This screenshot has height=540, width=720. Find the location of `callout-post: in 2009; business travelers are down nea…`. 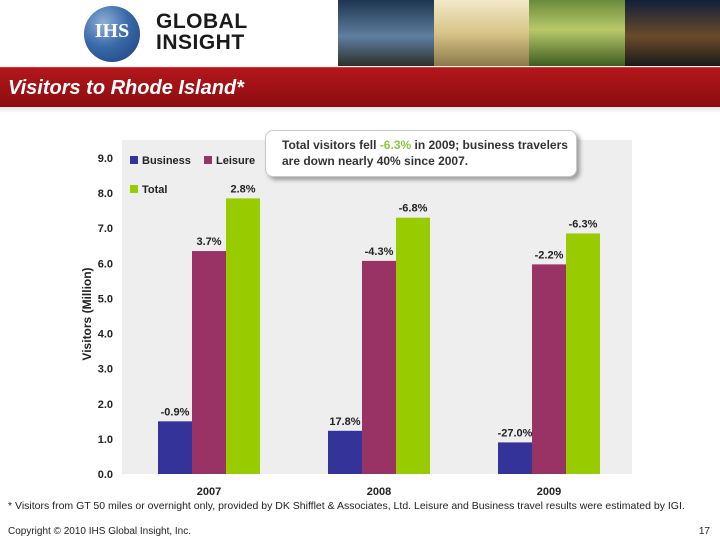

callout-post: in 2009; business travelers are down nea… is located at coordinates (425, 153).